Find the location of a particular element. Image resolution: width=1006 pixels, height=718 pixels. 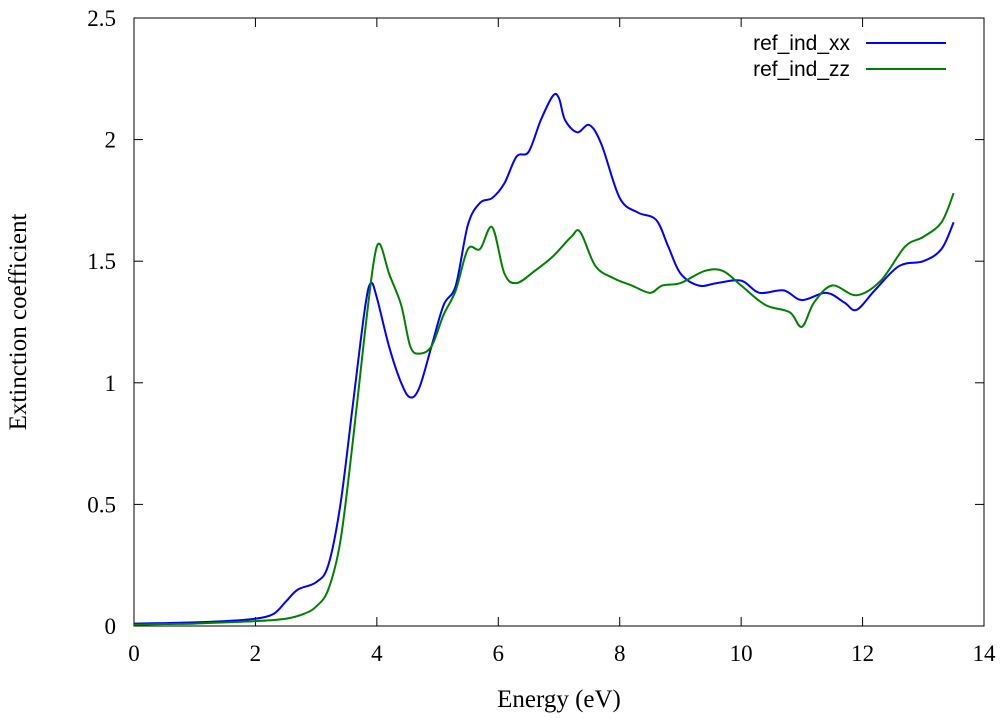

y-tick-label: 0 is located at coordinates (111, 626).